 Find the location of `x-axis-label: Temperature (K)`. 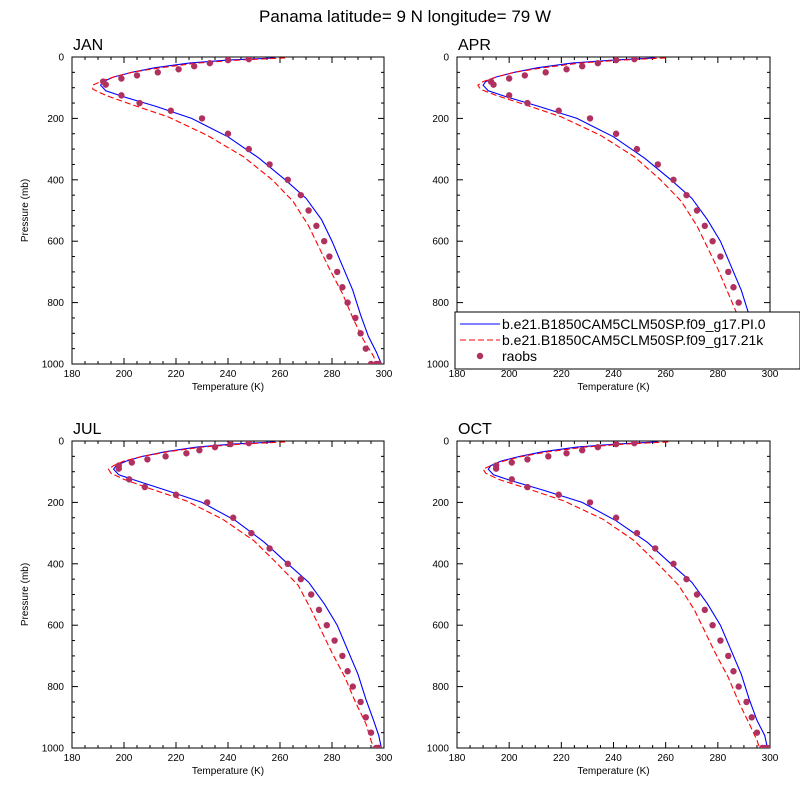

x-axis-label: Temperature (K) is located at coordinates (613, 771).